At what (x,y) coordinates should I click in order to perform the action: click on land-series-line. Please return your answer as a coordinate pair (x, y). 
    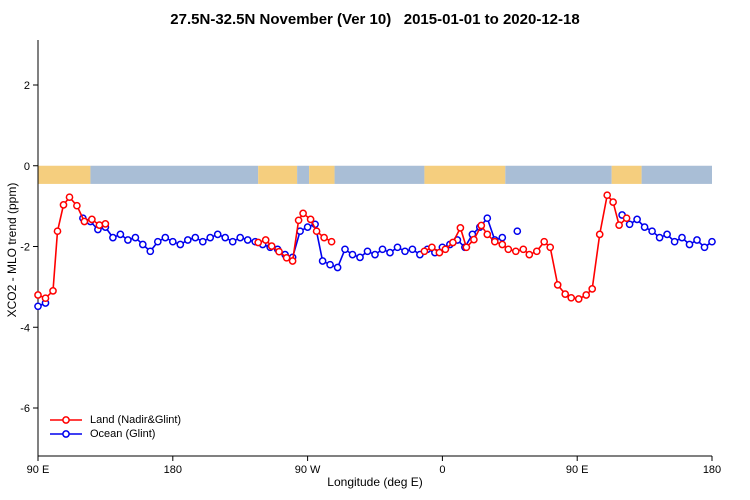
    Looking at the image, I should click on (71, 247).